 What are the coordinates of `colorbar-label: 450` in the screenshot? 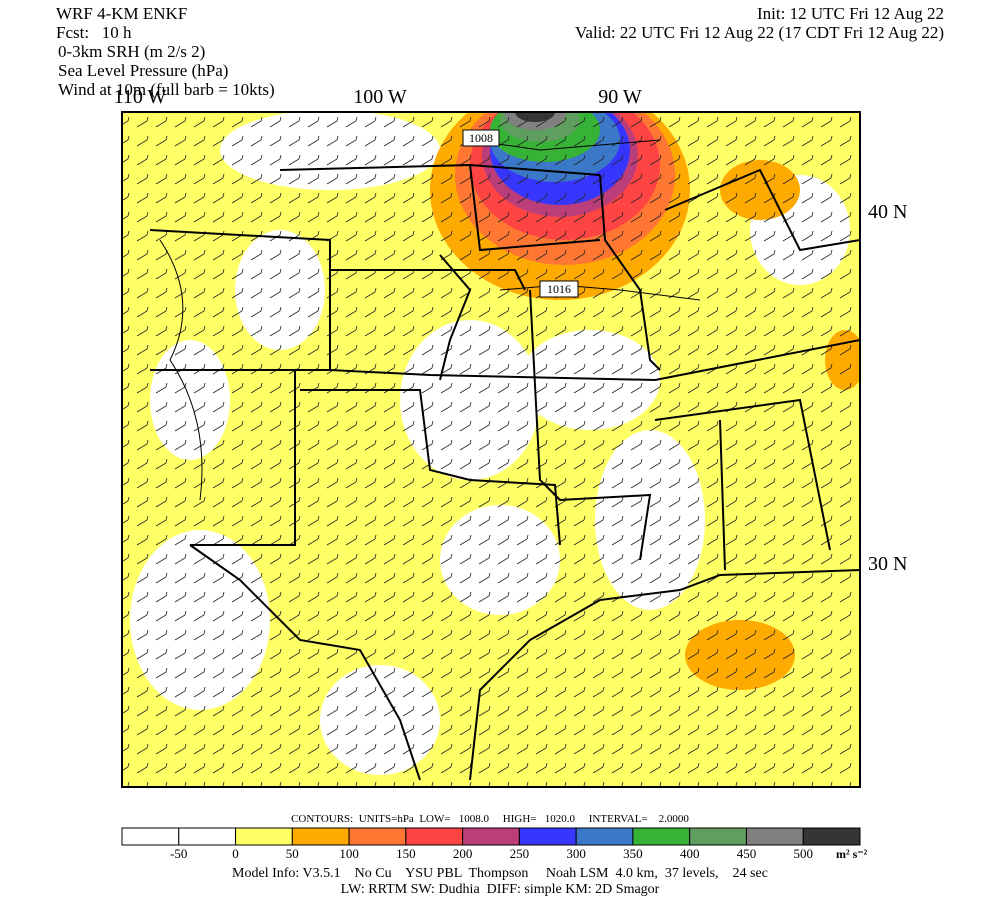 It's located at (747, 853).